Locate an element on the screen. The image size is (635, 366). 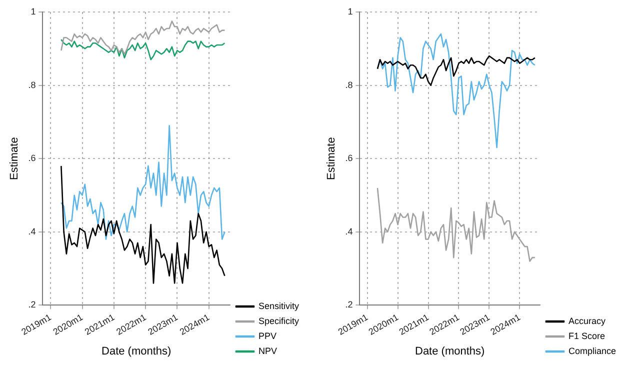
legend-label: NPV is located at coordinates (267, 351).